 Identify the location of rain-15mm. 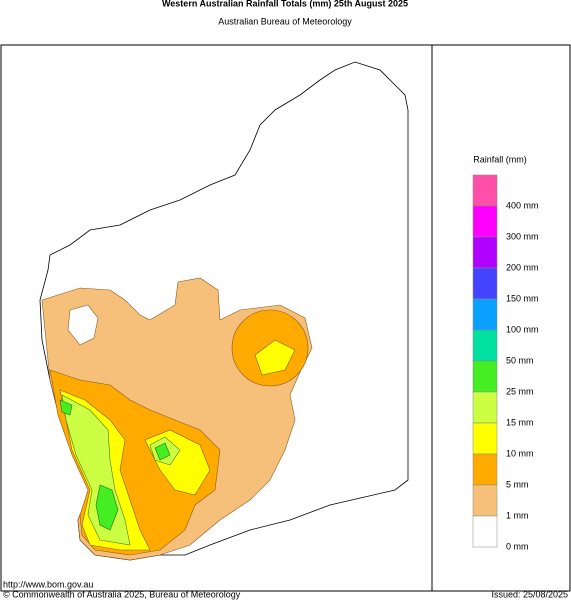
(121, 470).